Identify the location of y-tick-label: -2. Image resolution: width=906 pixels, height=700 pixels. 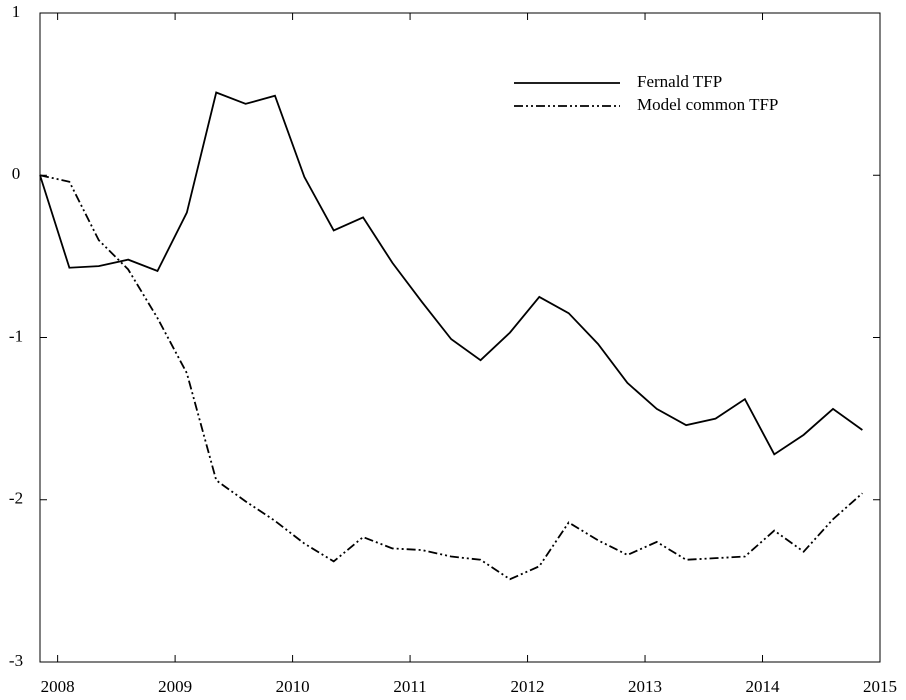
(16, 498).